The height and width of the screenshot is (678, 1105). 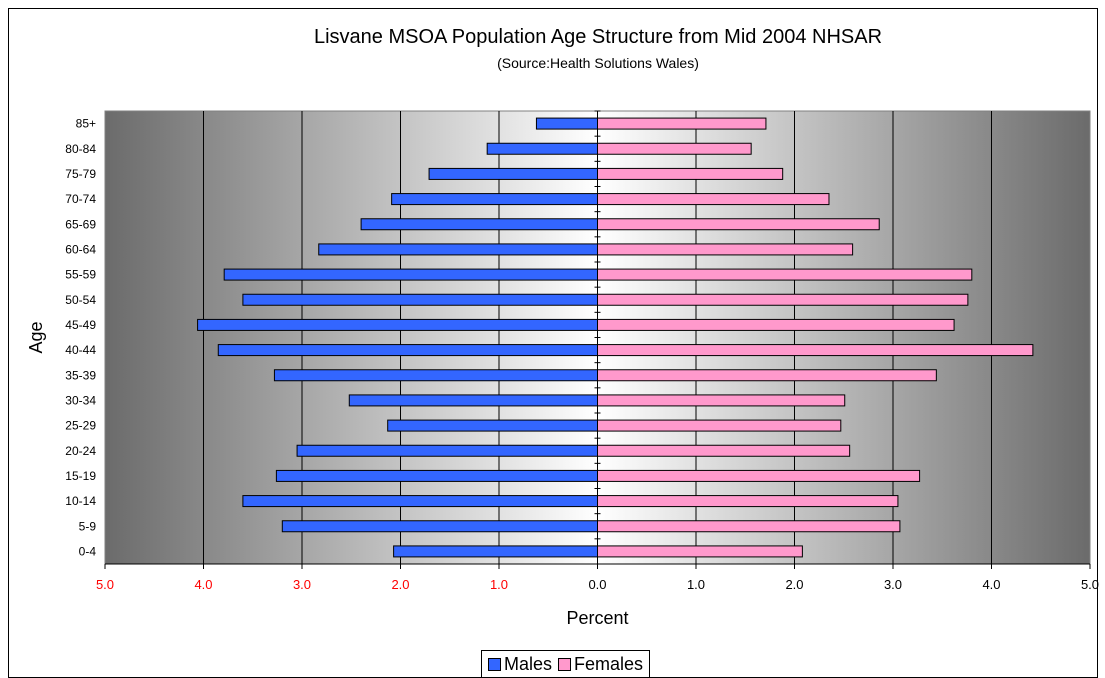 What do you see at coordinates (597, 618) in the screenshot?
I see `x-axis-label: Percent` at bounding box center [597, 618].